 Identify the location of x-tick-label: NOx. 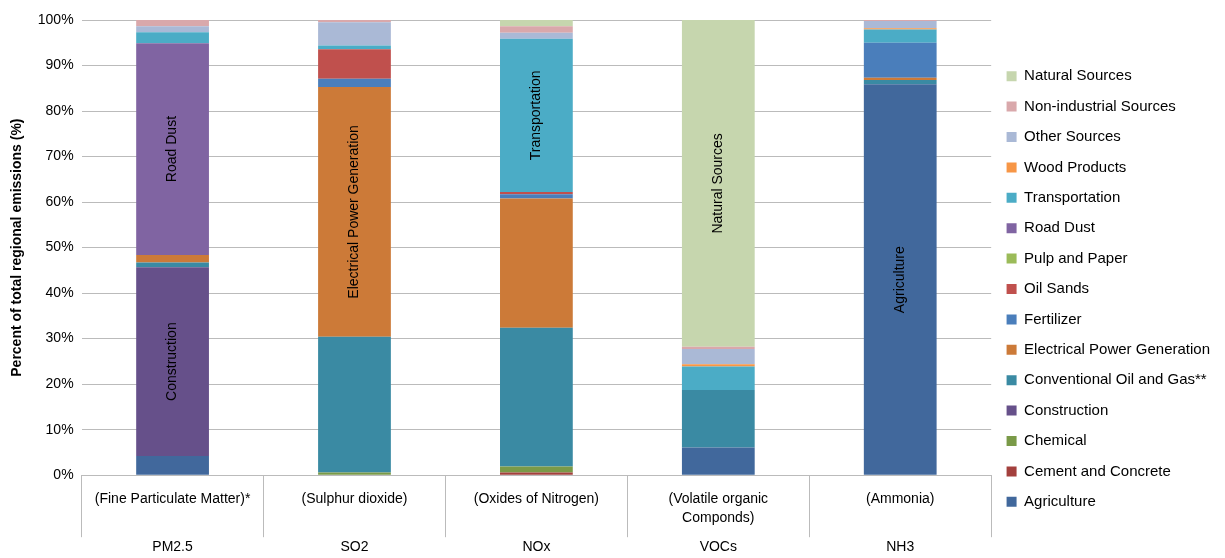
(536, 546).